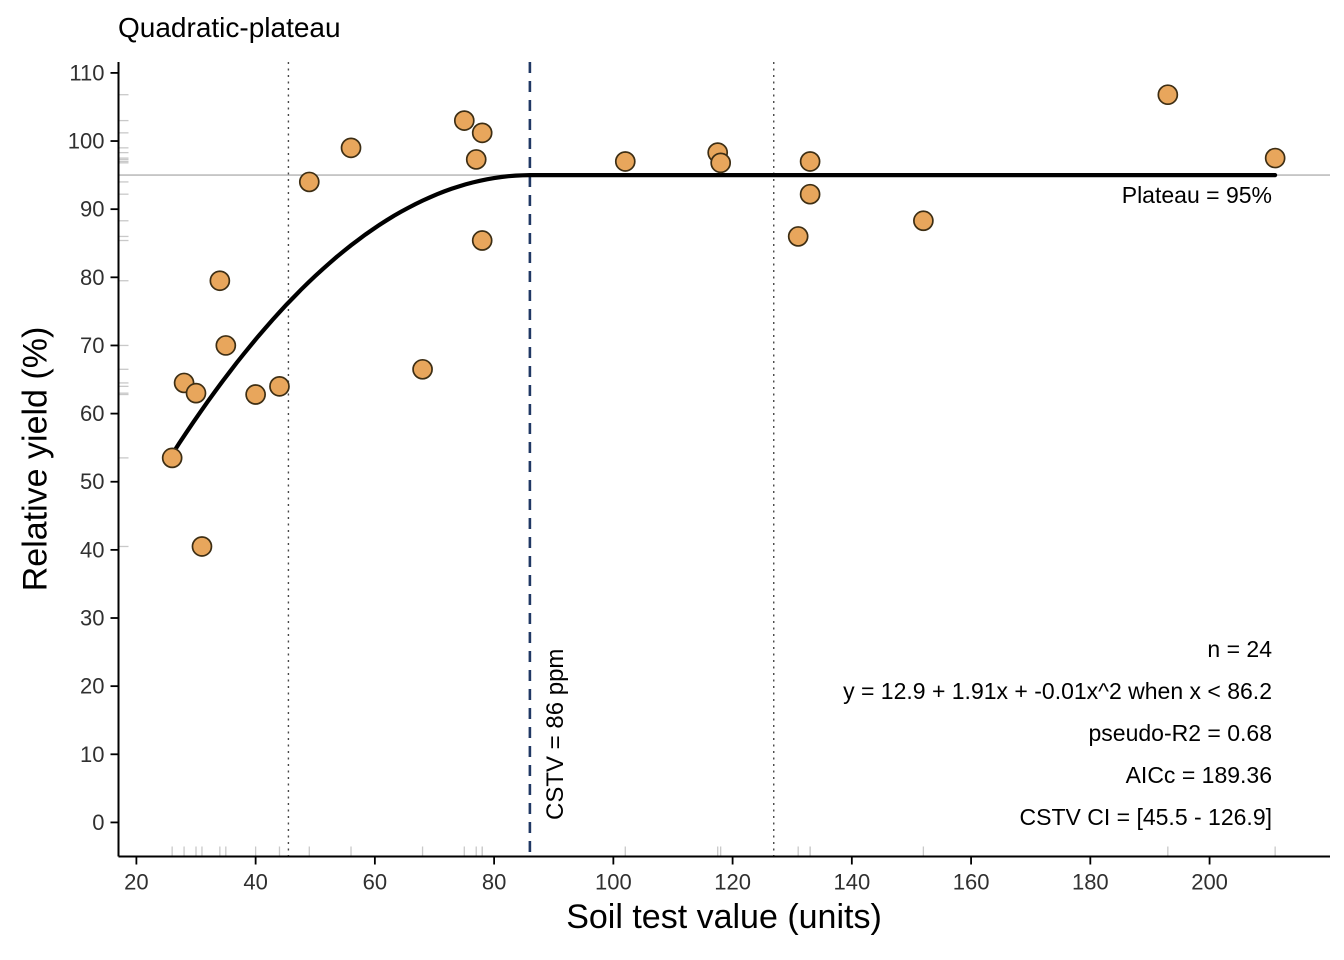 This screenshot has height=960, width=1344. What do you see at coordinates (92, 618) in the screenshot?
I see `y-tick-label: 30` at bounding box center [92, 618].